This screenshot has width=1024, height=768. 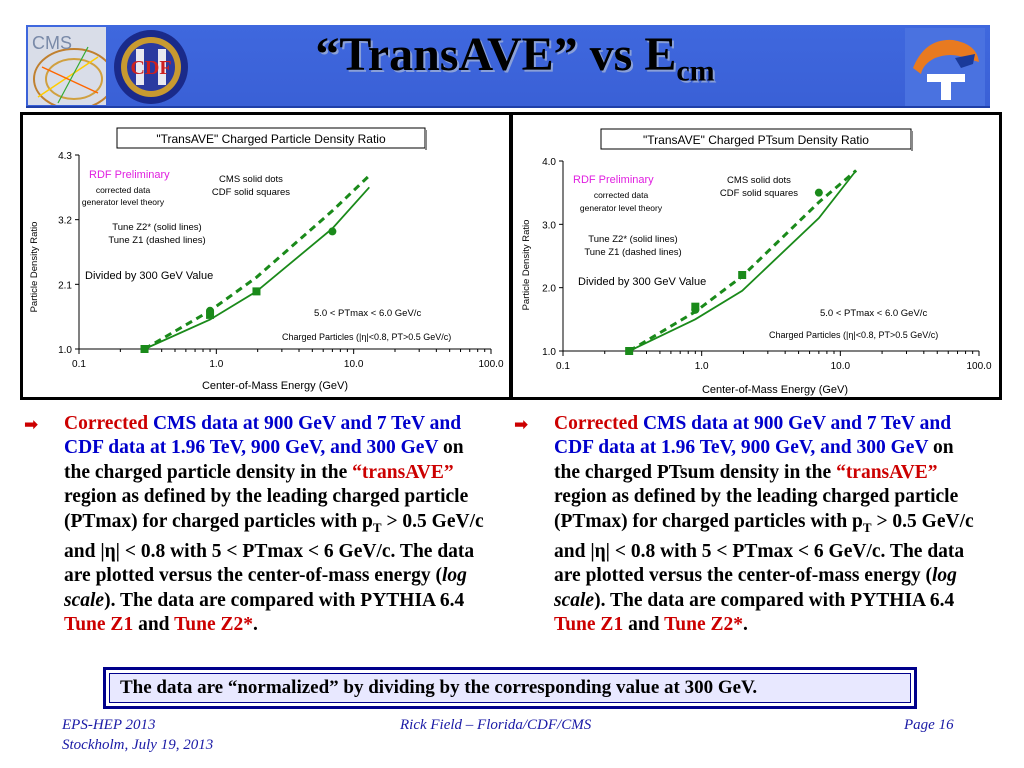 I want to click on chart-left-x-tick-label: 1.0, so click(x=216, y=364).